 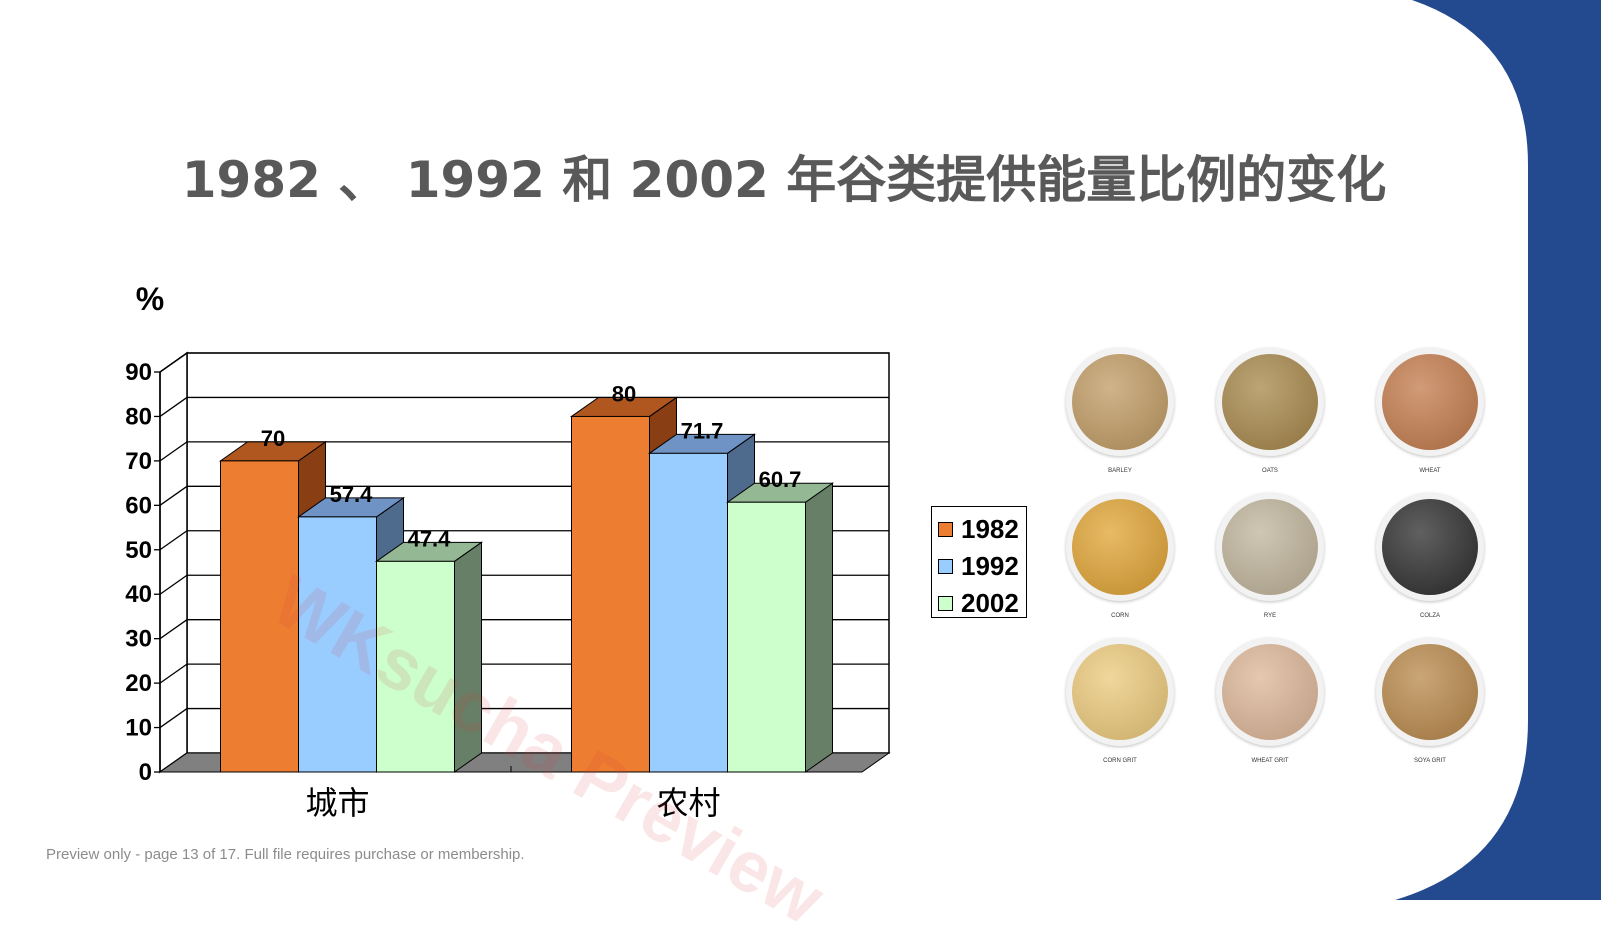 I want to click on data-label: 60.7, so click(x=780, y=479).